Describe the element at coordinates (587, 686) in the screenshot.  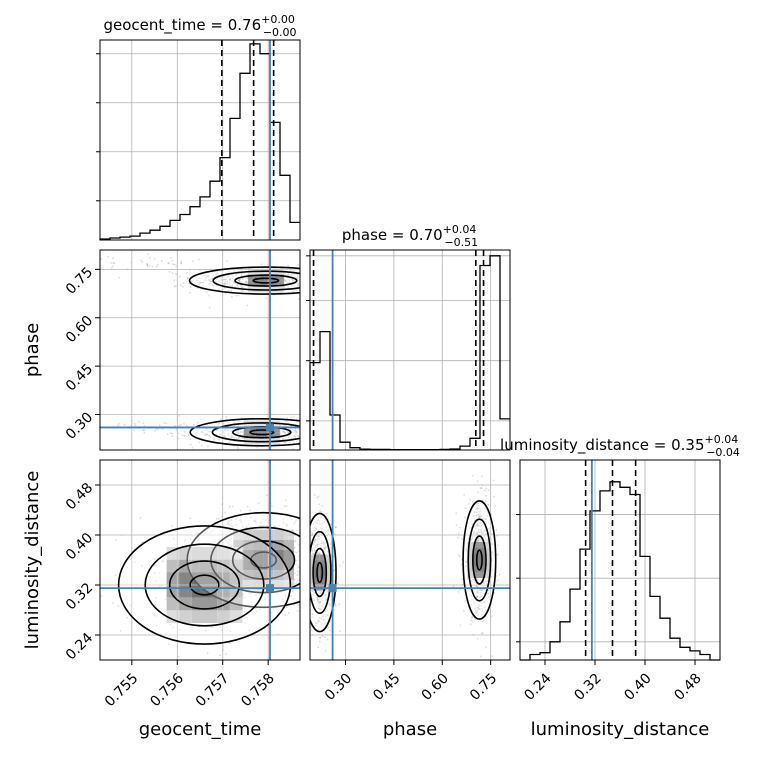
I see `x-tick-label: 0.32` at that location.